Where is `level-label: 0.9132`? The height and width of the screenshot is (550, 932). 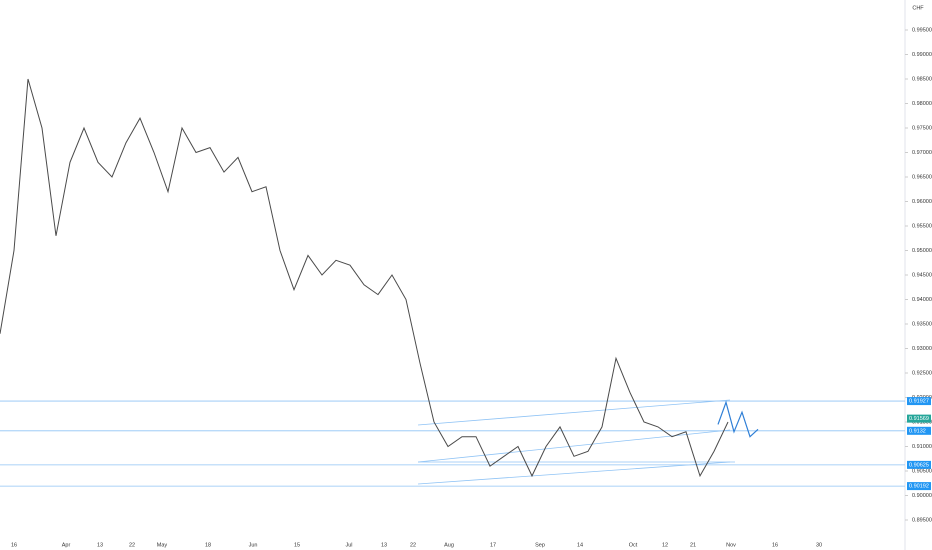 level-label: 0.9132 is located at coordinates (917, 431).